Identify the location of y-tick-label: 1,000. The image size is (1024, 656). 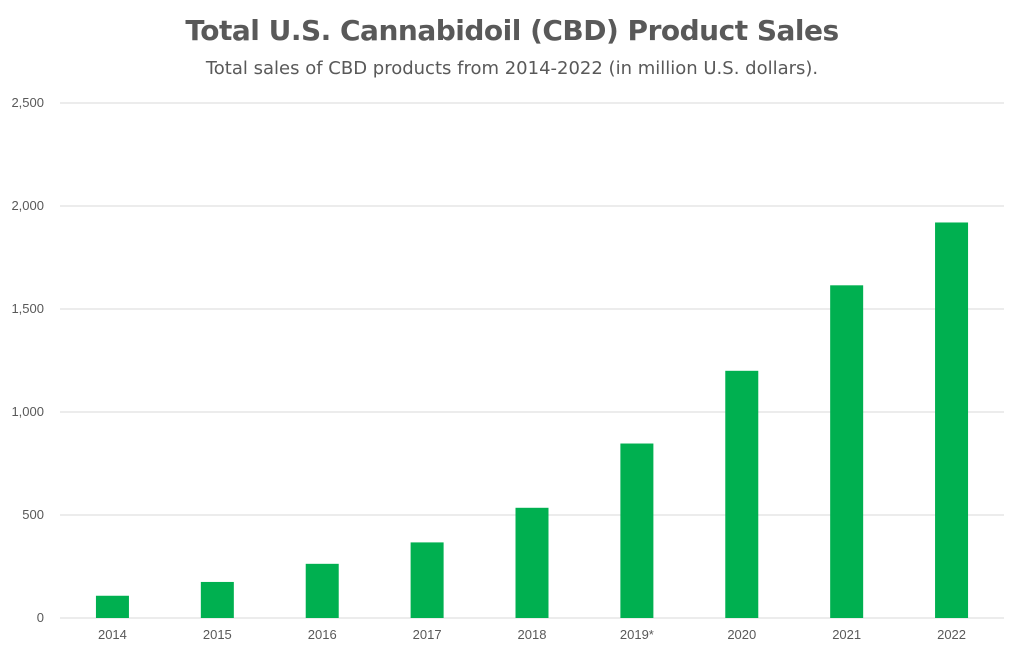
(27, 411).